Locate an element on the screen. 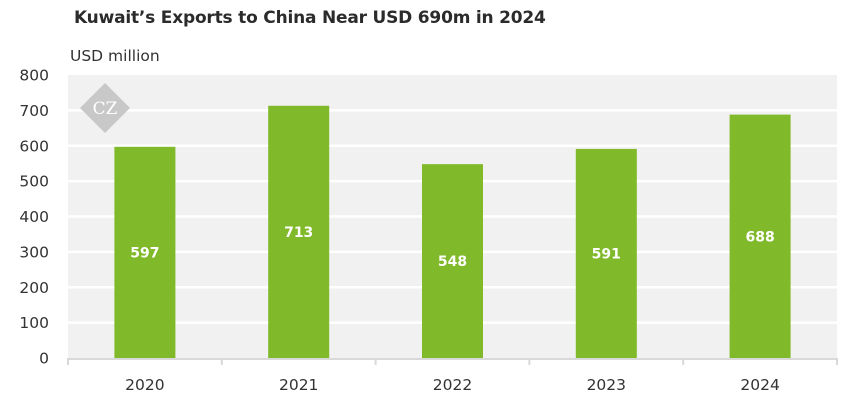  watermark-text: CZ is located at coordinates (105, 109).